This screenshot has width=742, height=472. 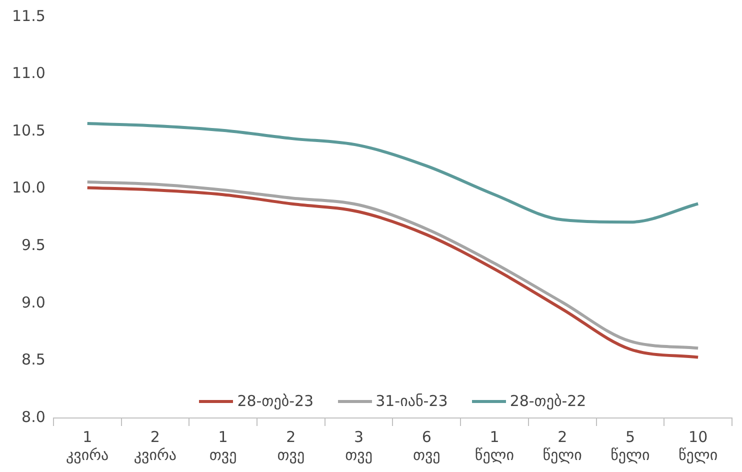 I want to click on x-tick-label: 2 წელი, so click(x=562, y=446).